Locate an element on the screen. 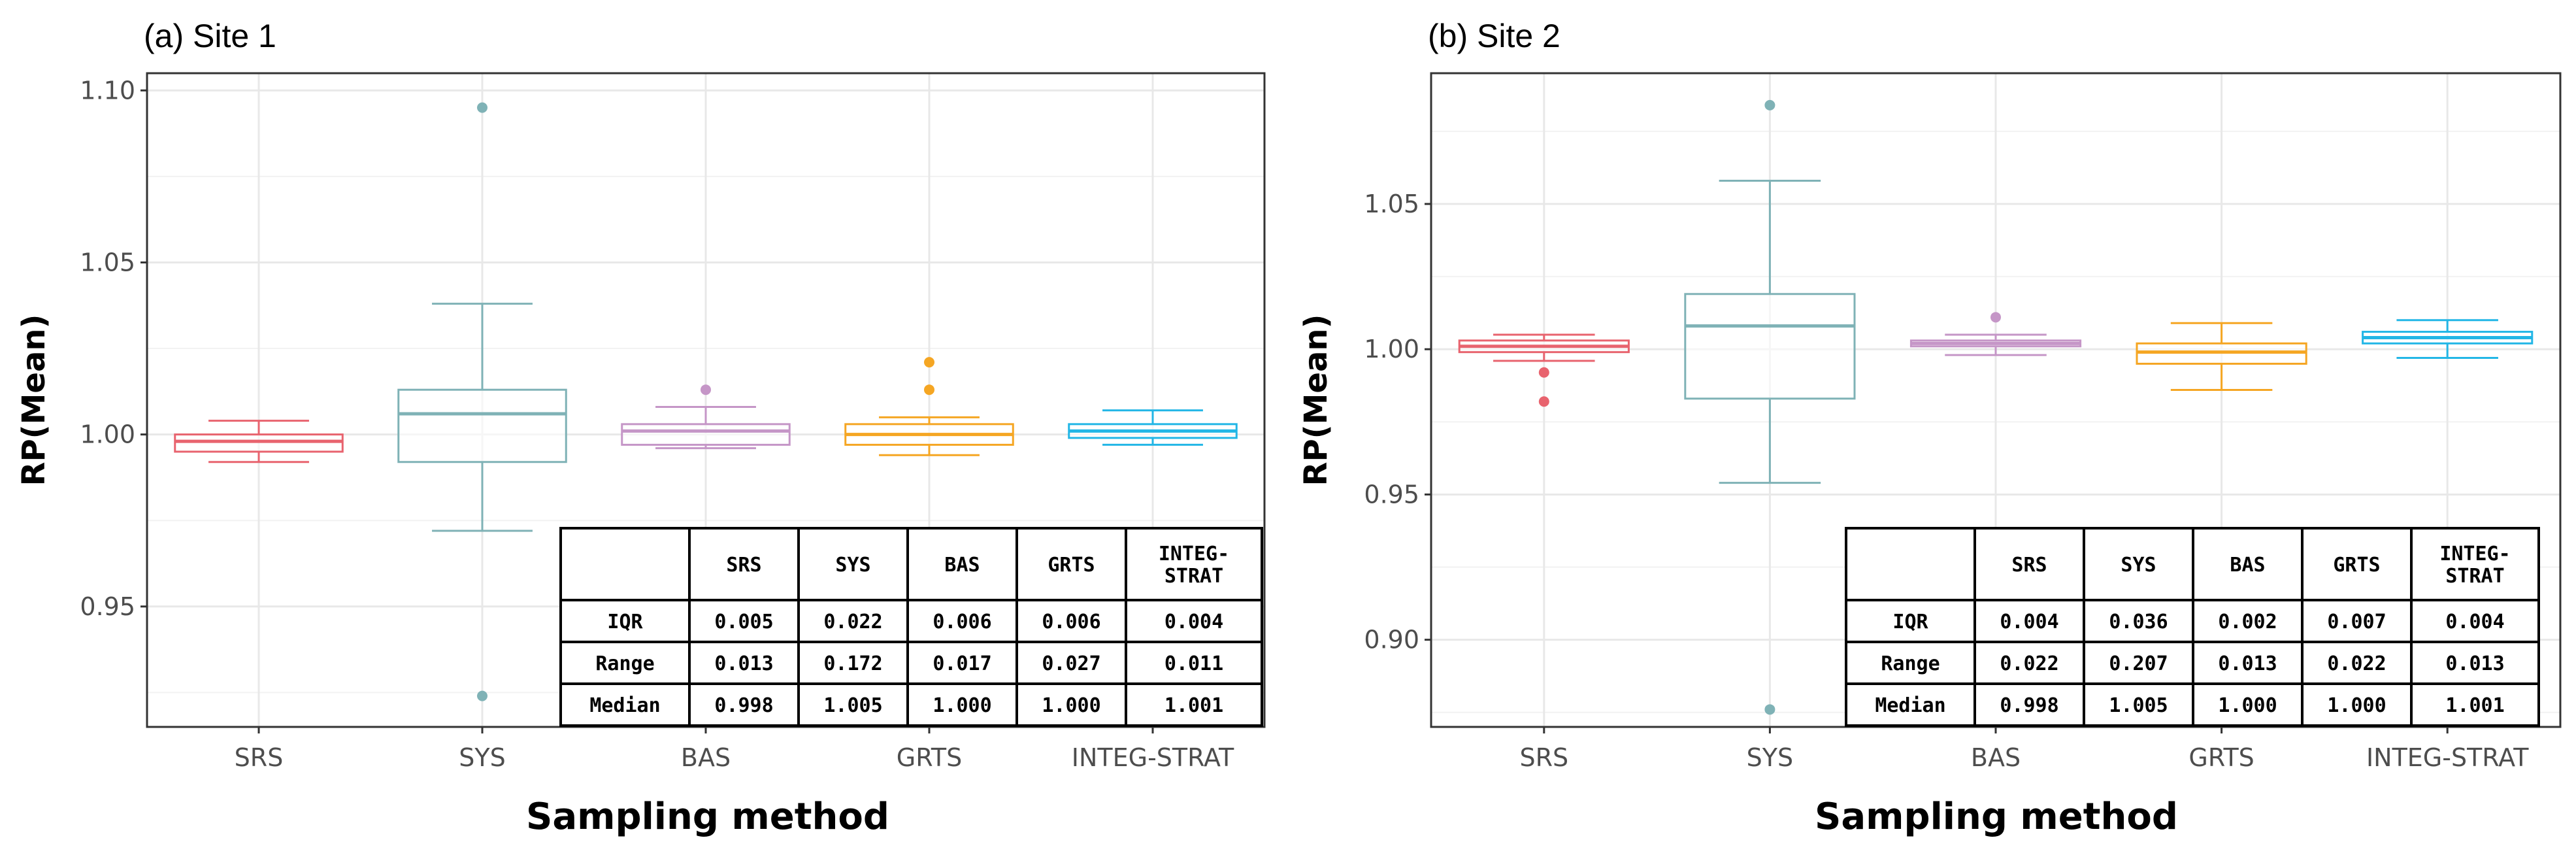 This screenshot has width=2576, height=857. x-tick-label: SRS is located at coordinates (259, 757).